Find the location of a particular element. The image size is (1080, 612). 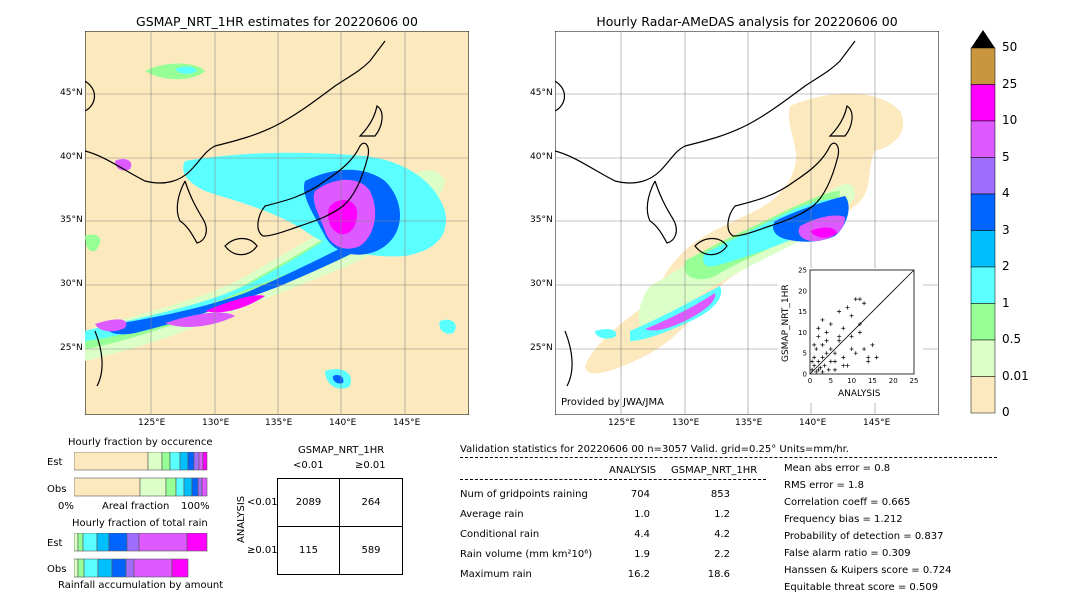

validation-row-gsmap: 2.2 is located at coordinates (722, 554).